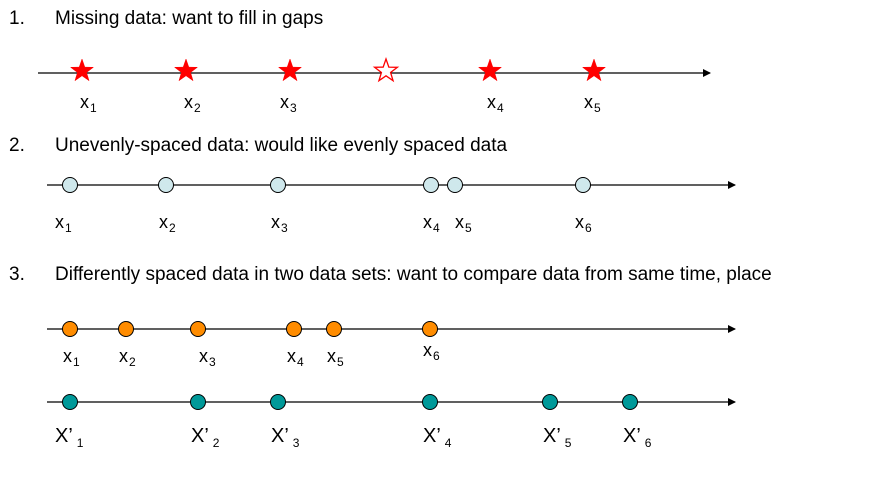 This screenshot has width=879, height=478. What do you see at coordinates (64, 436) in the screenshot?
I see `label-xprime-1-base: X’` at bounding box center [64, 436].